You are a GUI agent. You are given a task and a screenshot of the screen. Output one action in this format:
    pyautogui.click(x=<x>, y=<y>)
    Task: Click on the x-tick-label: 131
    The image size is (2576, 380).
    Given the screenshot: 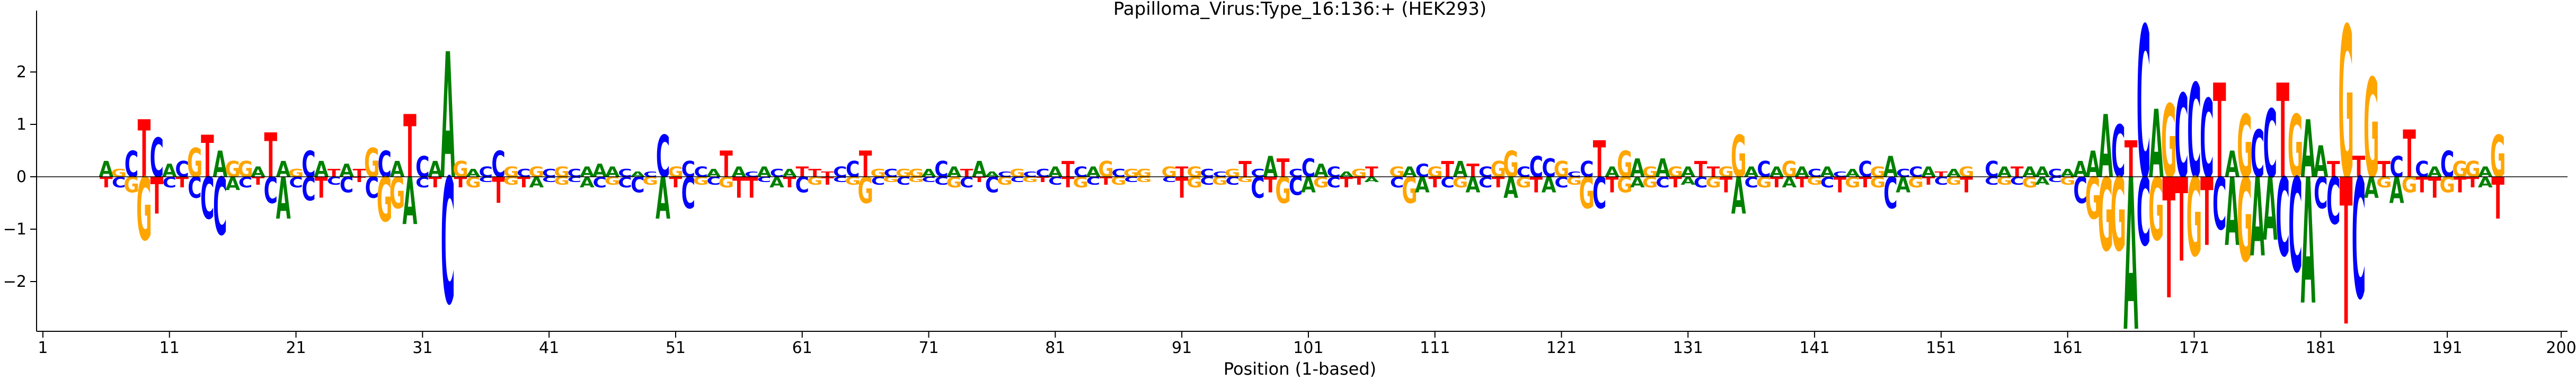 What is the action you would take?
    pyautogui.click(x=1688, y=348)
    